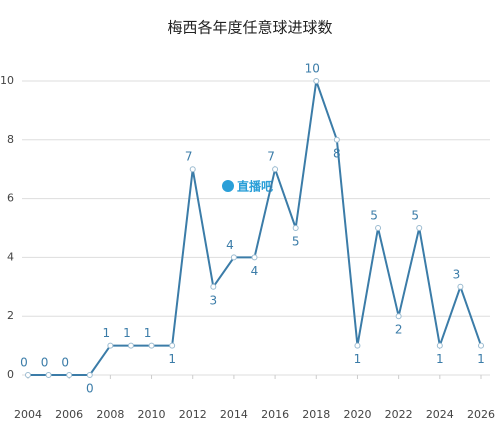  What do you see at coordinates (10, 315) in the screenshot?
I see `y-tick-label: 2` at bounding box center [10, 315].